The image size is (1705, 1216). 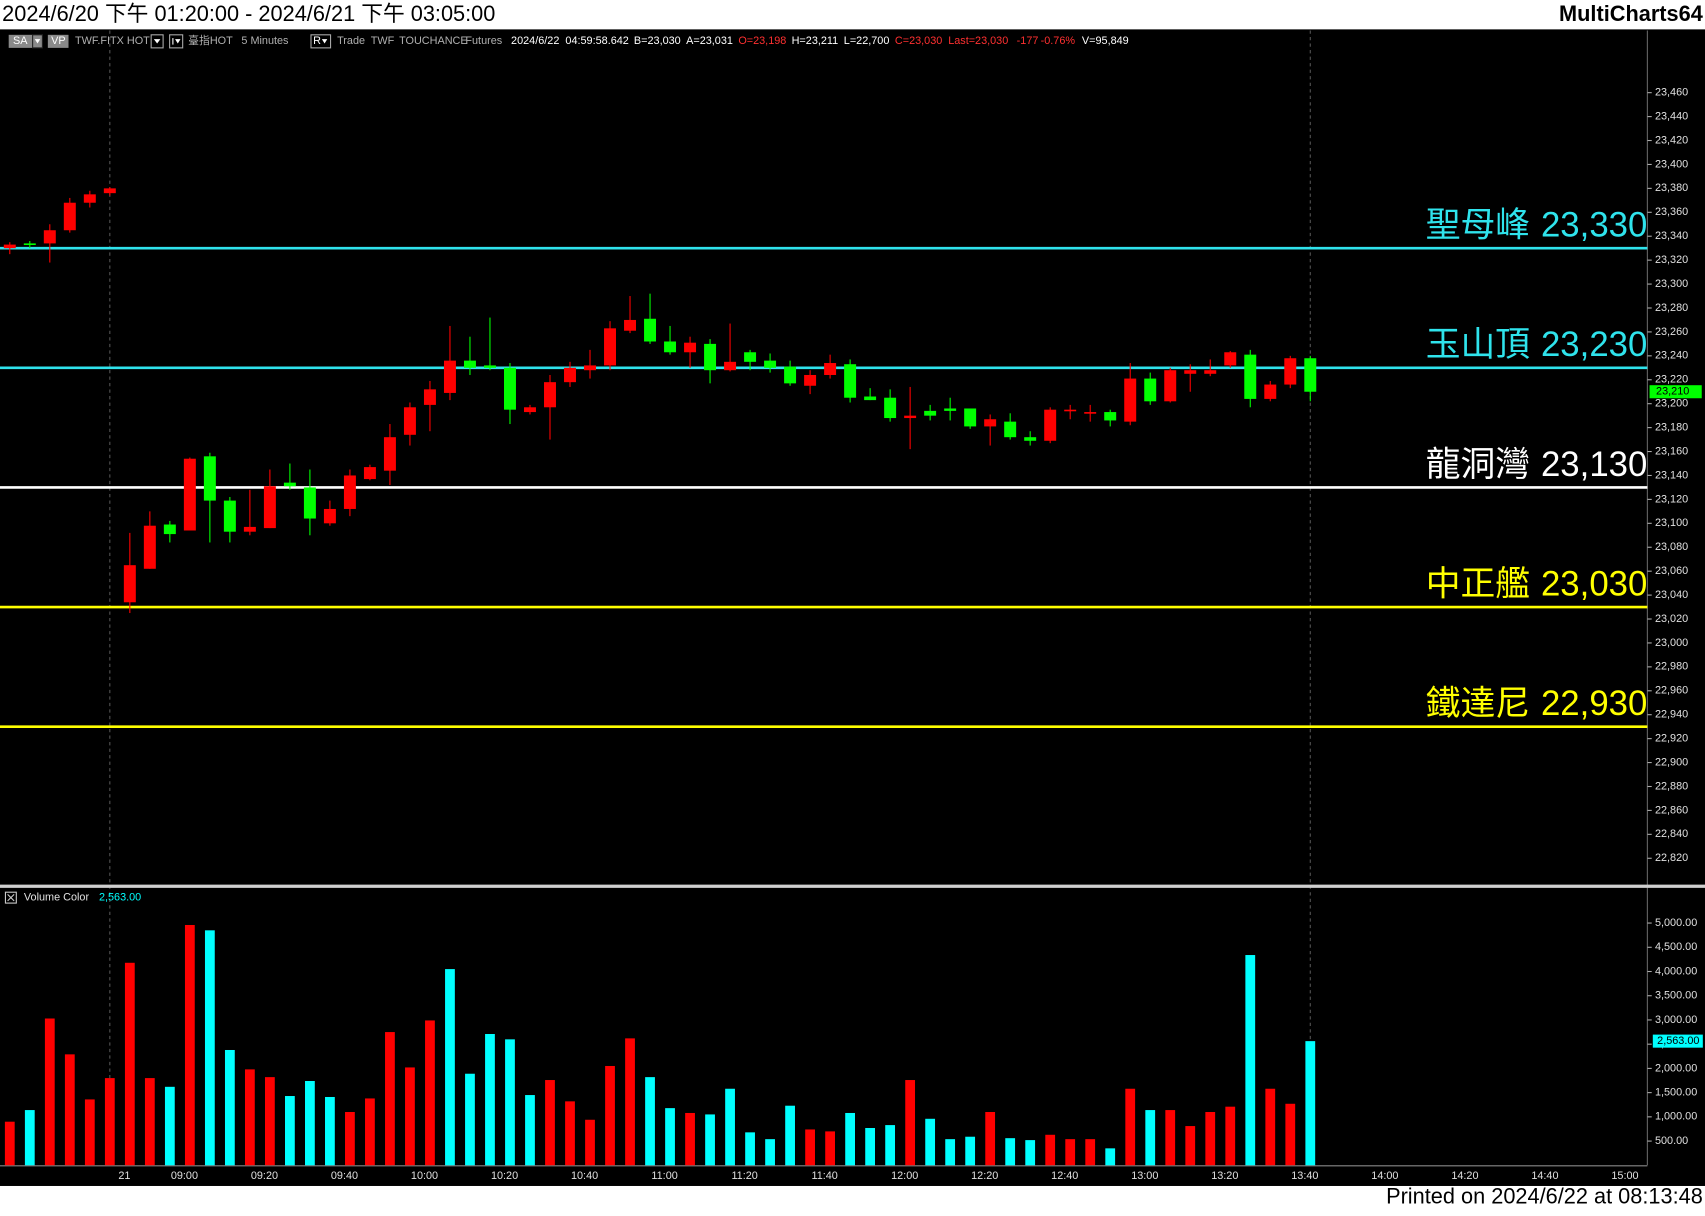 What do you see at coordinates (1624, 1176) in the screenshot?
I see `x-tick-label: 15:00` at bounding box center [1624, 1176].